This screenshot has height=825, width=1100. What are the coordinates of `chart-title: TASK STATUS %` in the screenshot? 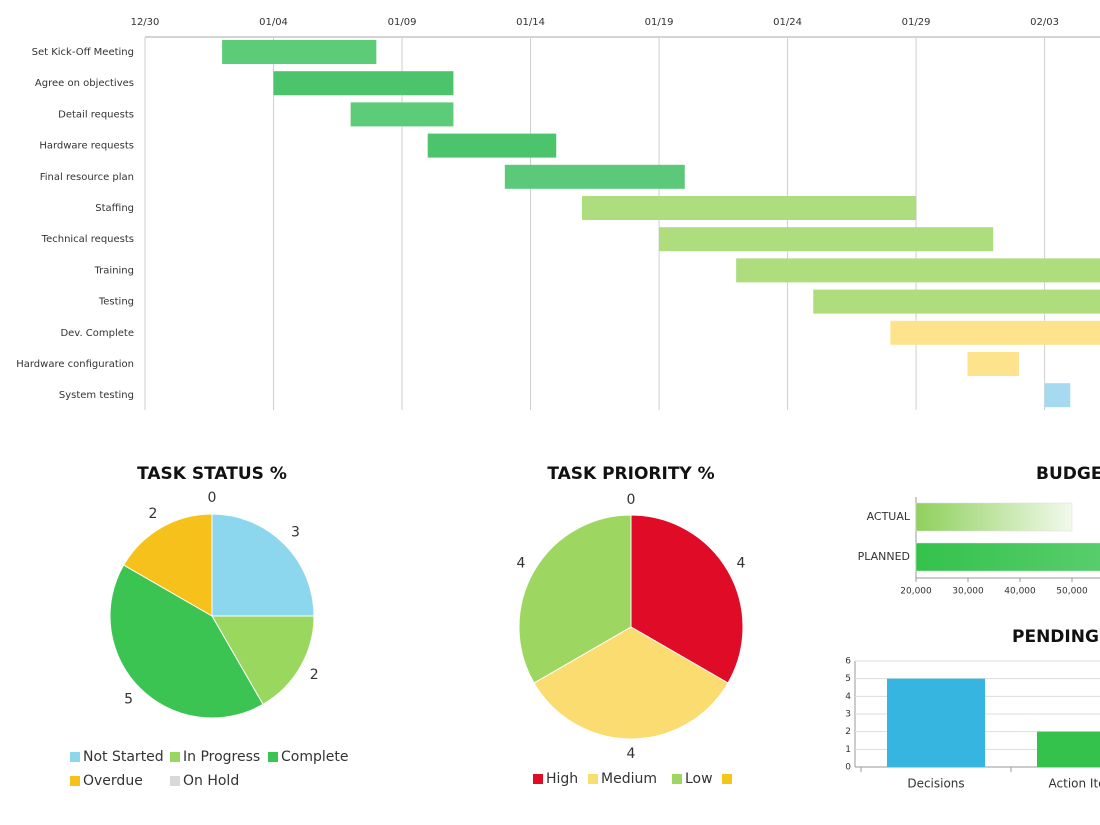 It's located at (212, 474).